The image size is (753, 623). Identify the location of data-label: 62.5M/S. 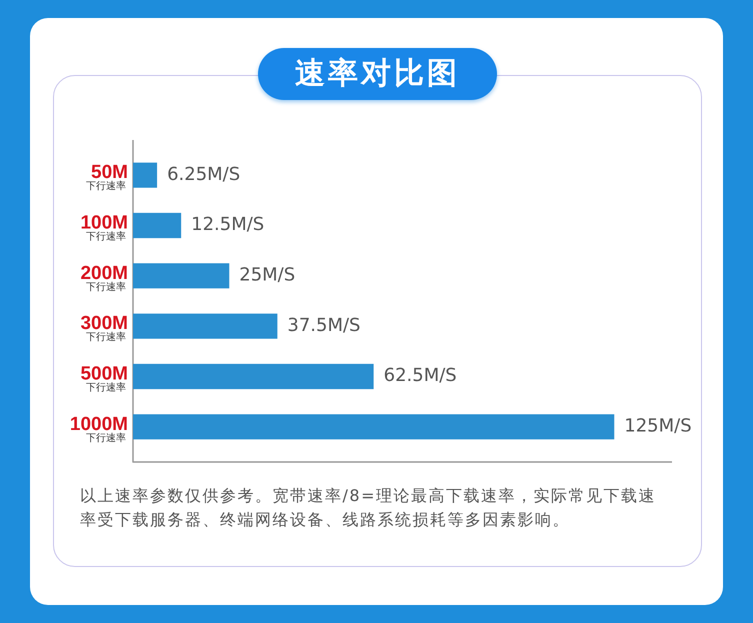
(420, 375).